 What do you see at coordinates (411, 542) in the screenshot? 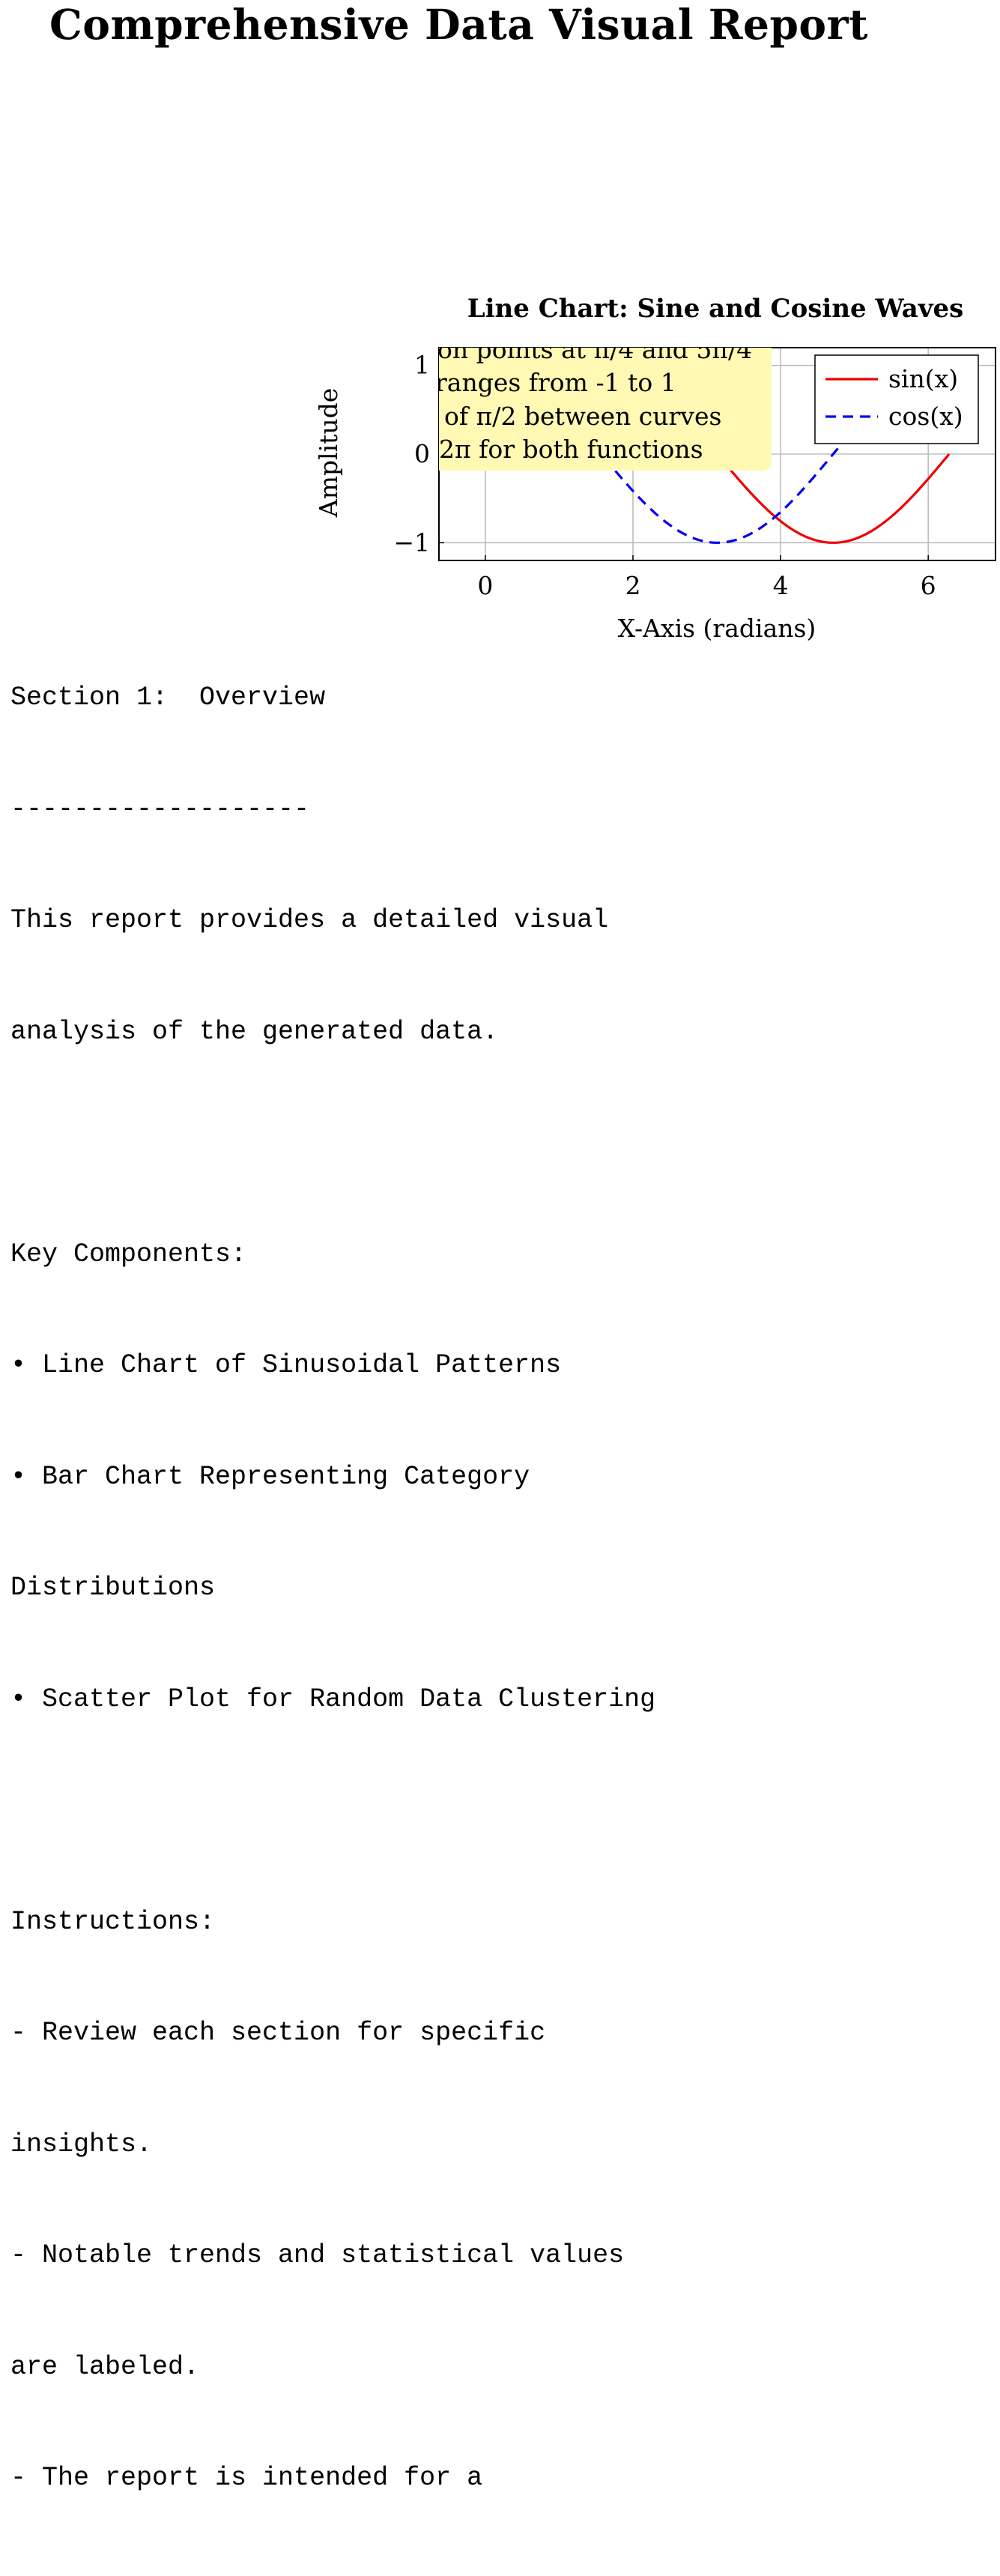
I see `y-tick-label: −1` at bounding box center [411, 542].